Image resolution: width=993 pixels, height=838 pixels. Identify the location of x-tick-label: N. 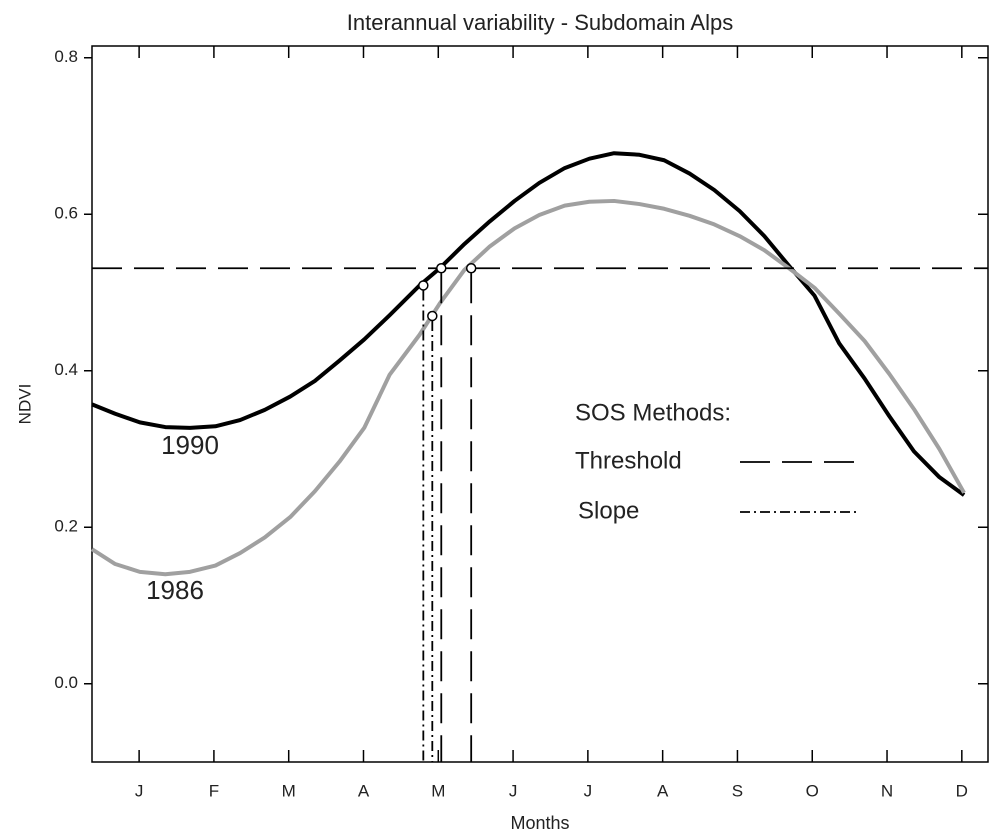
(887, 790).